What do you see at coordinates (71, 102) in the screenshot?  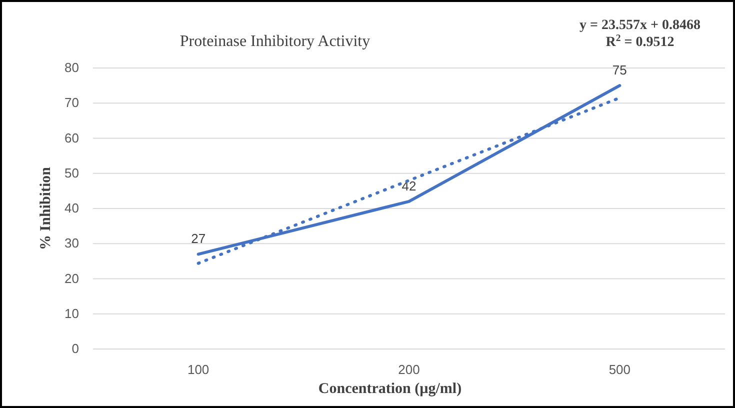 I see `y-tick-label: 70` at bounding box center [71, 102].